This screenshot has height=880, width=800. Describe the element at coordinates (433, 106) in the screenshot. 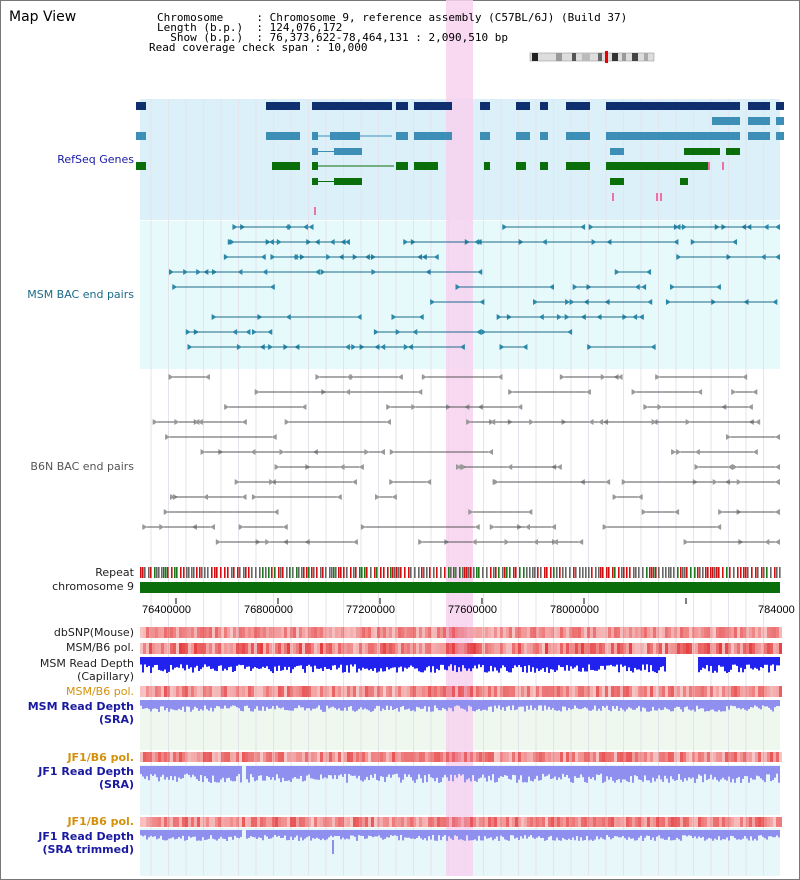

I see `gene-exon` at that location.